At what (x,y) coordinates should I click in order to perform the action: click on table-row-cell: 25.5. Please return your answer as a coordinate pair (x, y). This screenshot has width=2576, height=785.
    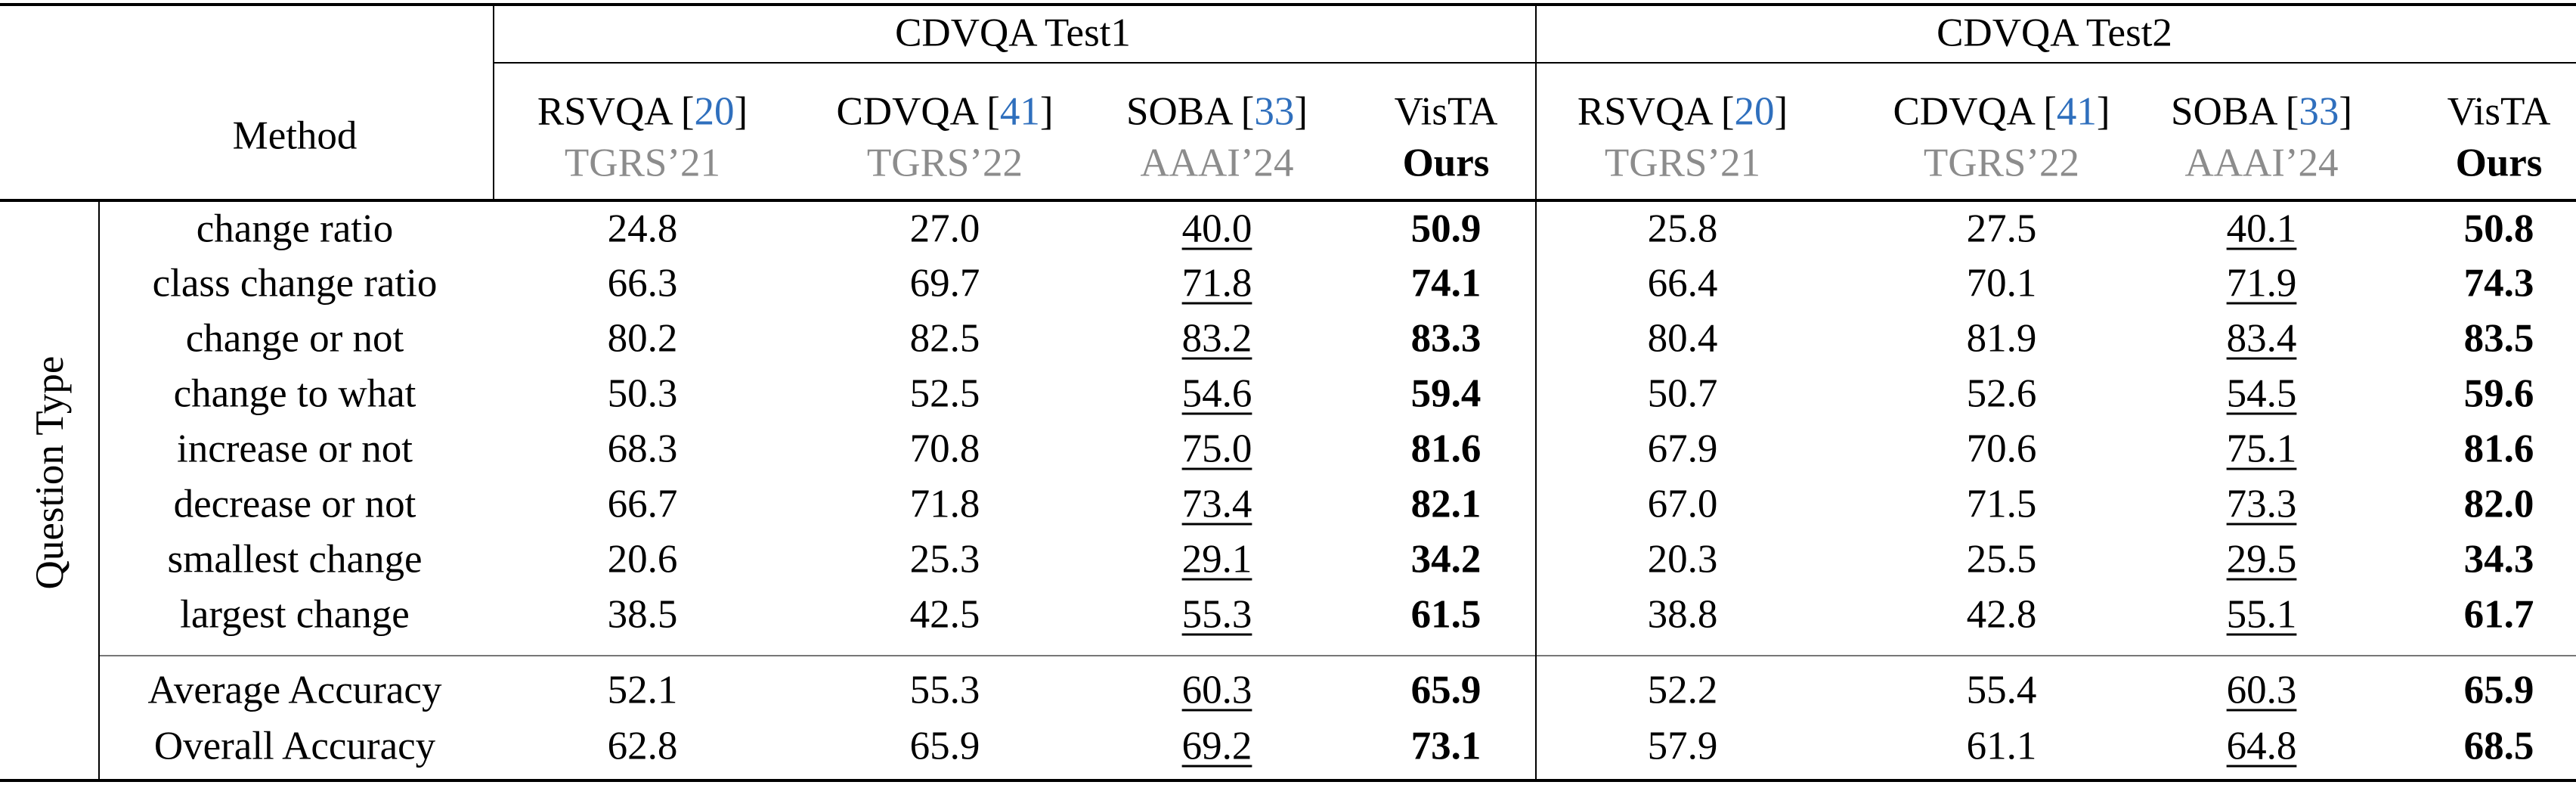
    Looking at the image, I should click on (2001, 559).